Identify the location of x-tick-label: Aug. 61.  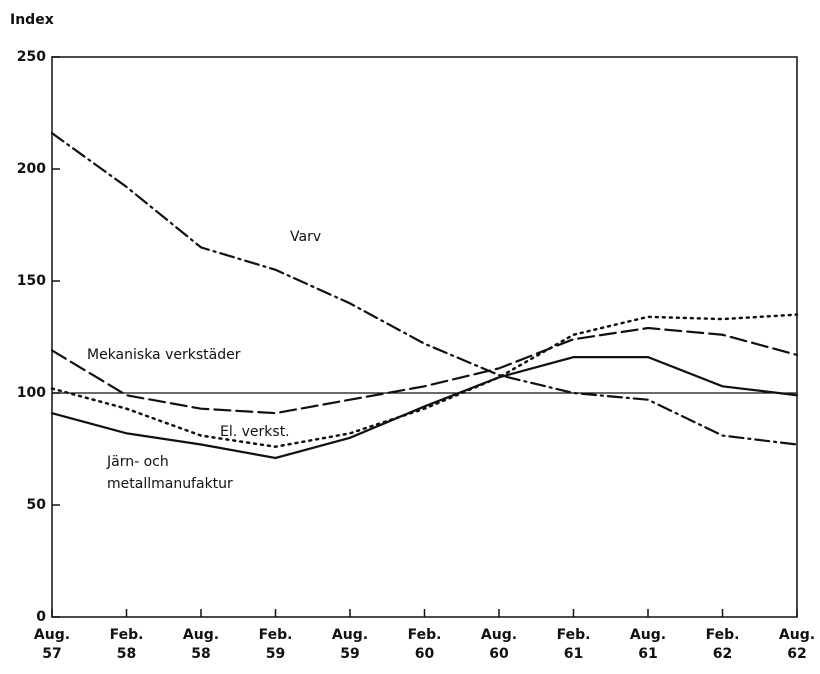
(648, 644).